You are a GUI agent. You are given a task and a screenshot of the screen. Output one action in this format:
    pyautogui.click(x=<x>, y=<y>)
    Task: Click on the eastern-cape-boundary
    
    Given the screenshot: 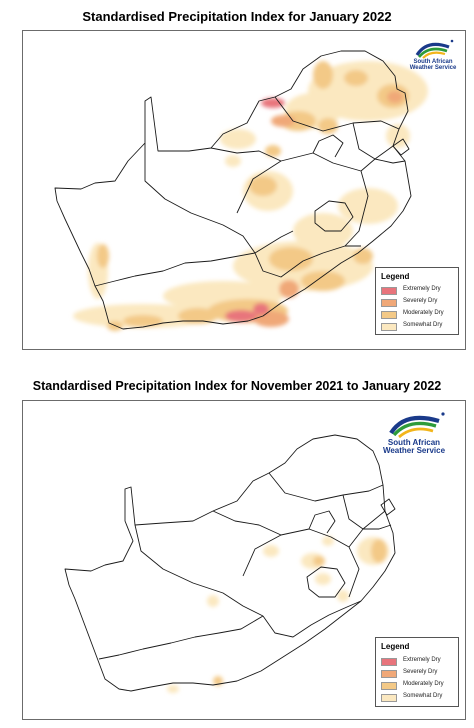 What is the action you would take?
    pyautogui.click(x=312, y=619)
    